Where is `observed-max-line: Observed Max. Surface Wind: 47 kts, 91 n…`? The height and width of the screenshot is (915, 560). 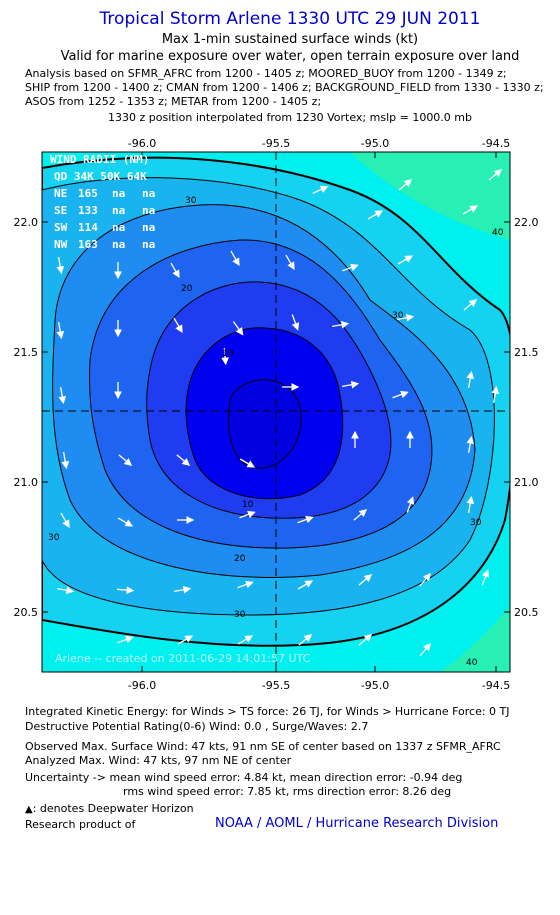 observed-max-line: Observed Max. Surface Wind: 47 kts, 91 n… is located at coordinates (263, 746).